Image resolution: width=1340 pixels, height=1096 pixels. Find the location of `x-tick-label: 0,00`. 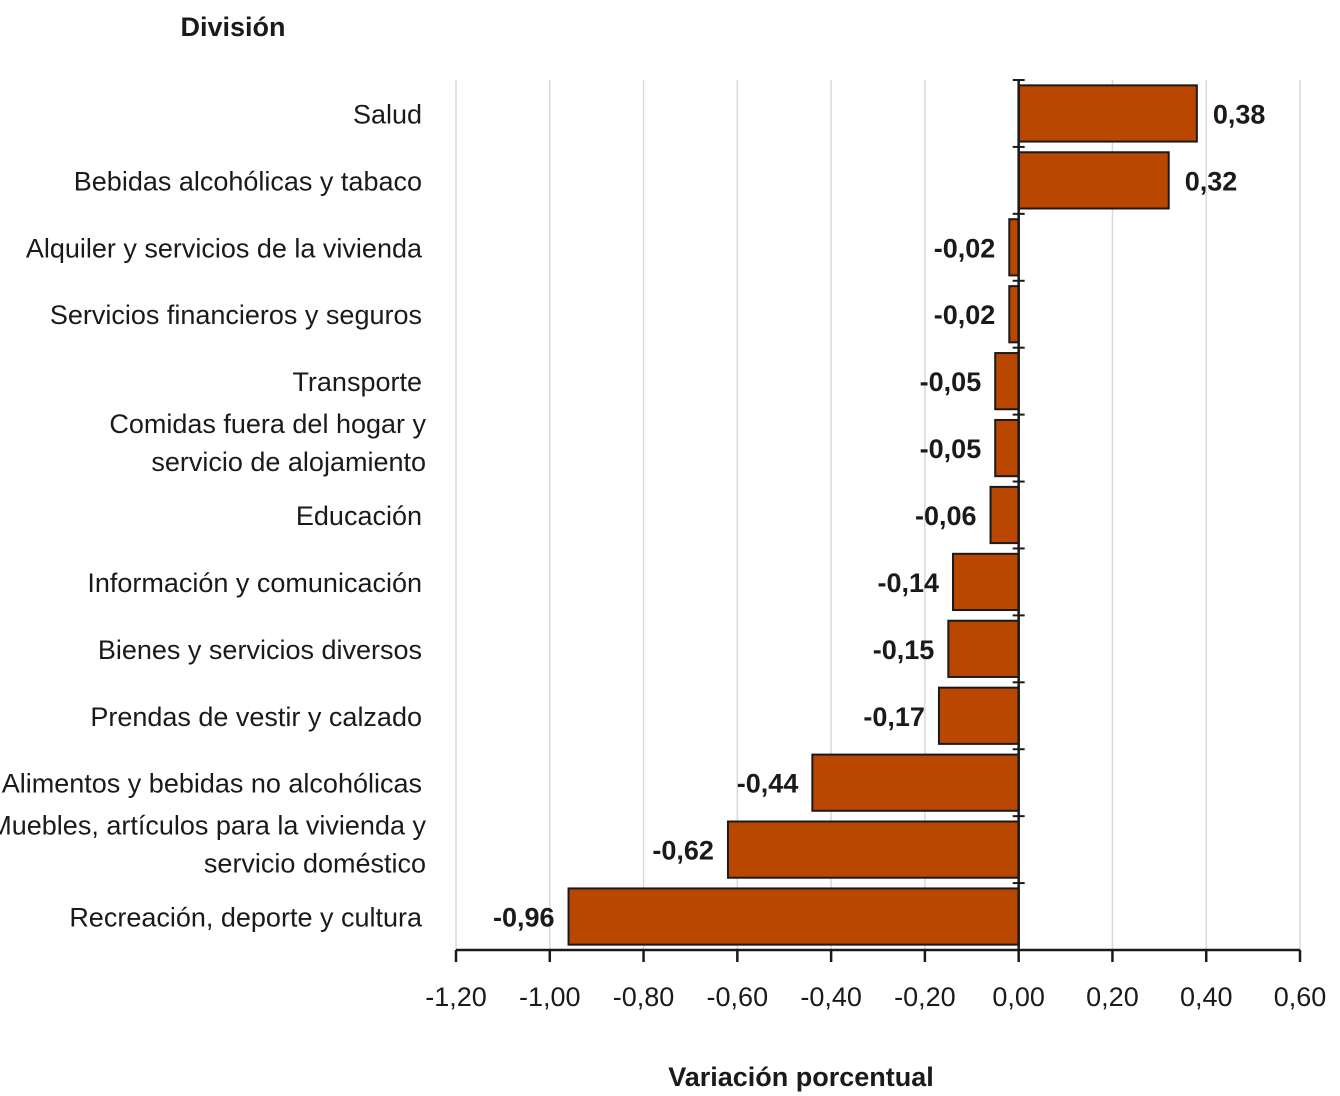

x-tick-label: 0,00 is located at coordinates (1018, 997).